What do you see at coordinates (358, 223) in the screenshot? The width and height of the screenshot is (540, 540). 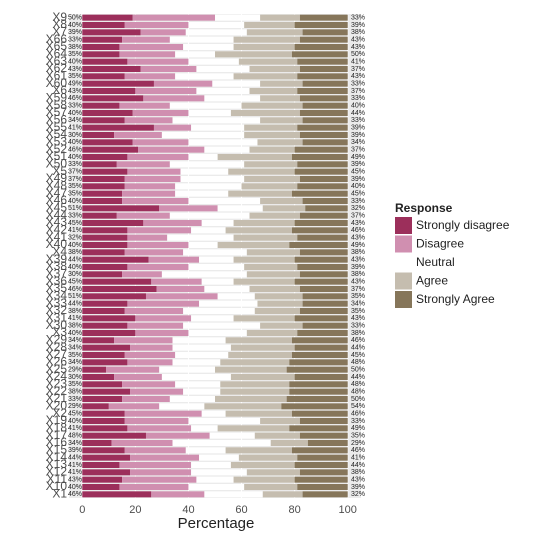 I see `right-total-label: 43%` at bounding box center [358, 223].